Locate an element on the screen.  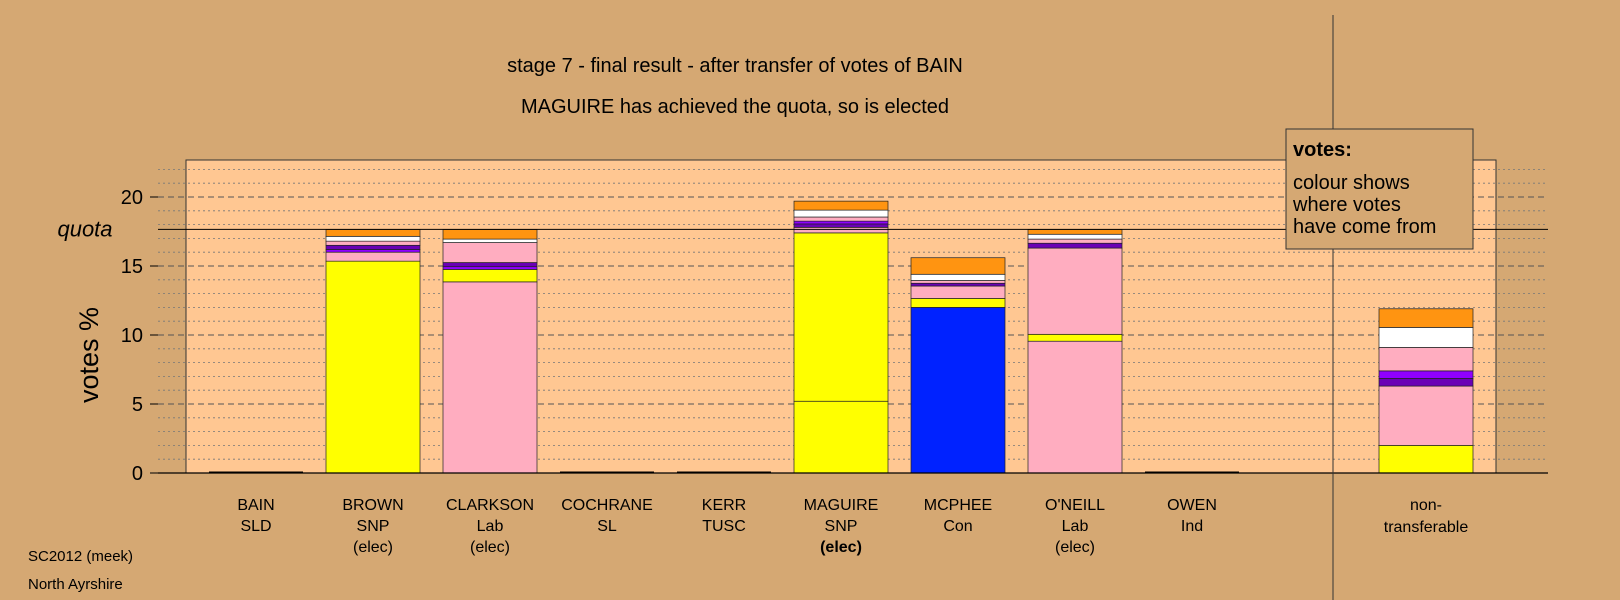
x-label-mcphee-name: MCPHEE is located at coordinates (958, 505).